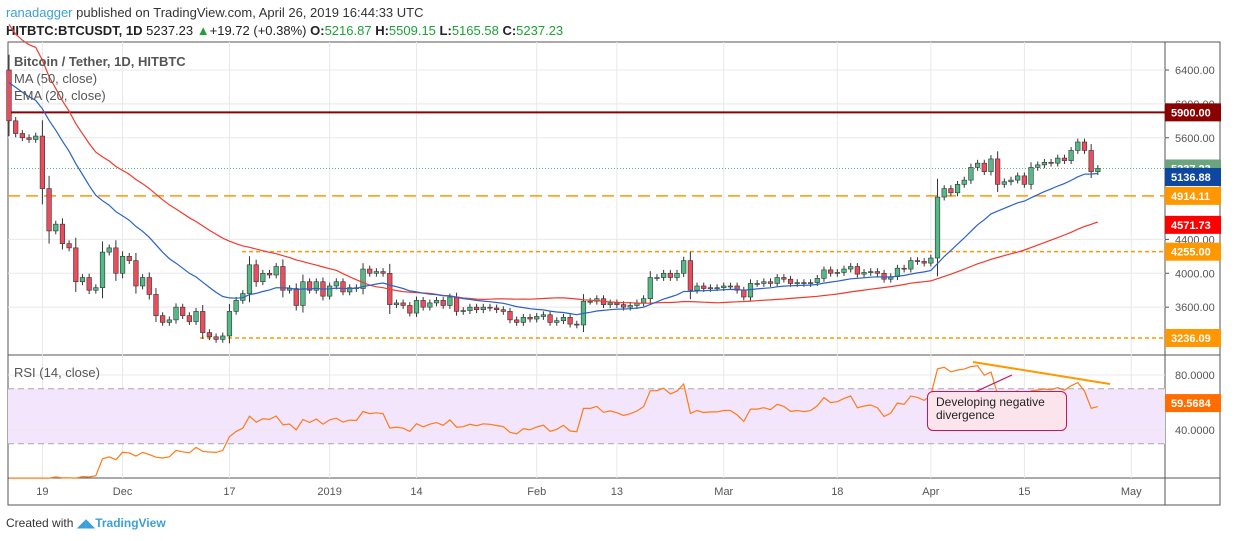  I want to click on x-tick-label: 17, so click(229, 492).